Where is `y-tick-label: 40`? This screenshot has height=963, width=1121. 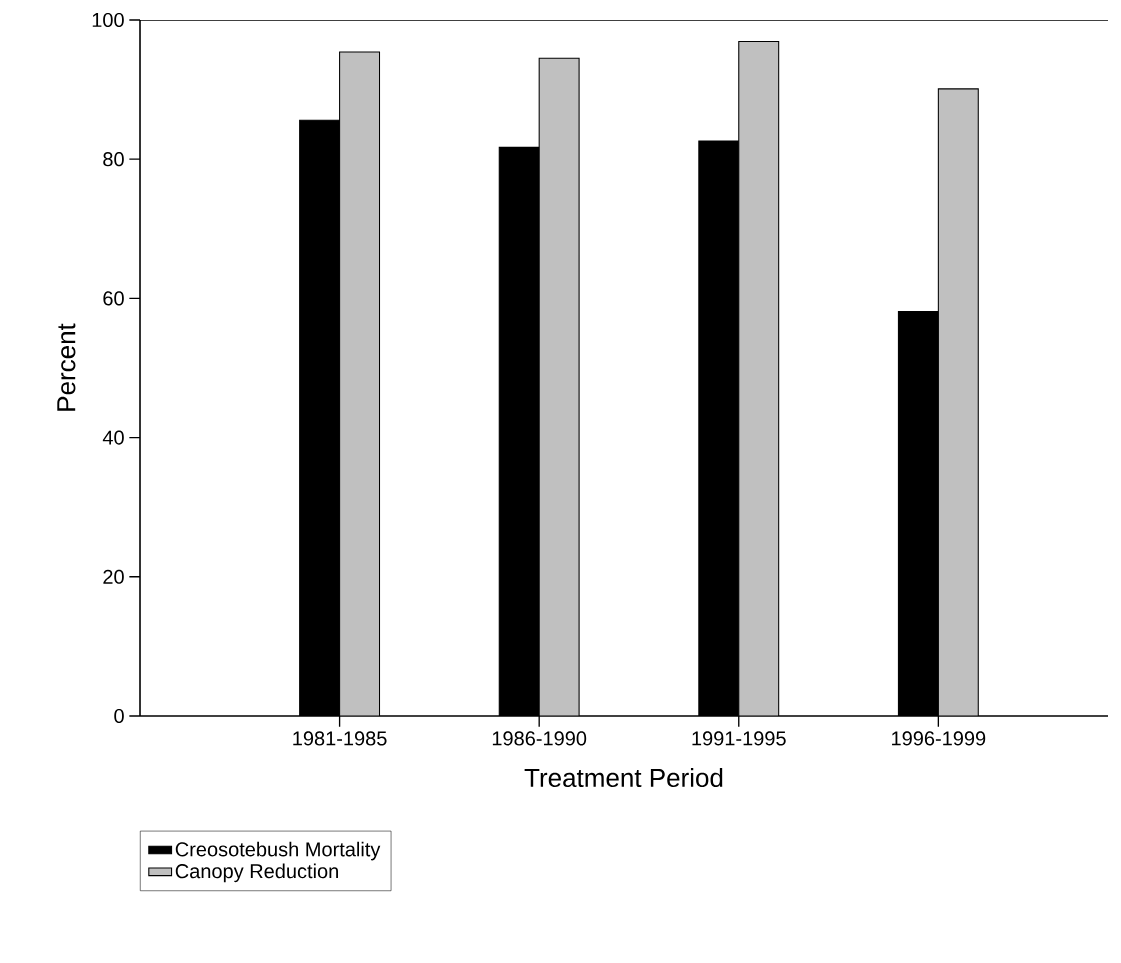 y-tick-label: 40 is located at coordinates (113, 437).